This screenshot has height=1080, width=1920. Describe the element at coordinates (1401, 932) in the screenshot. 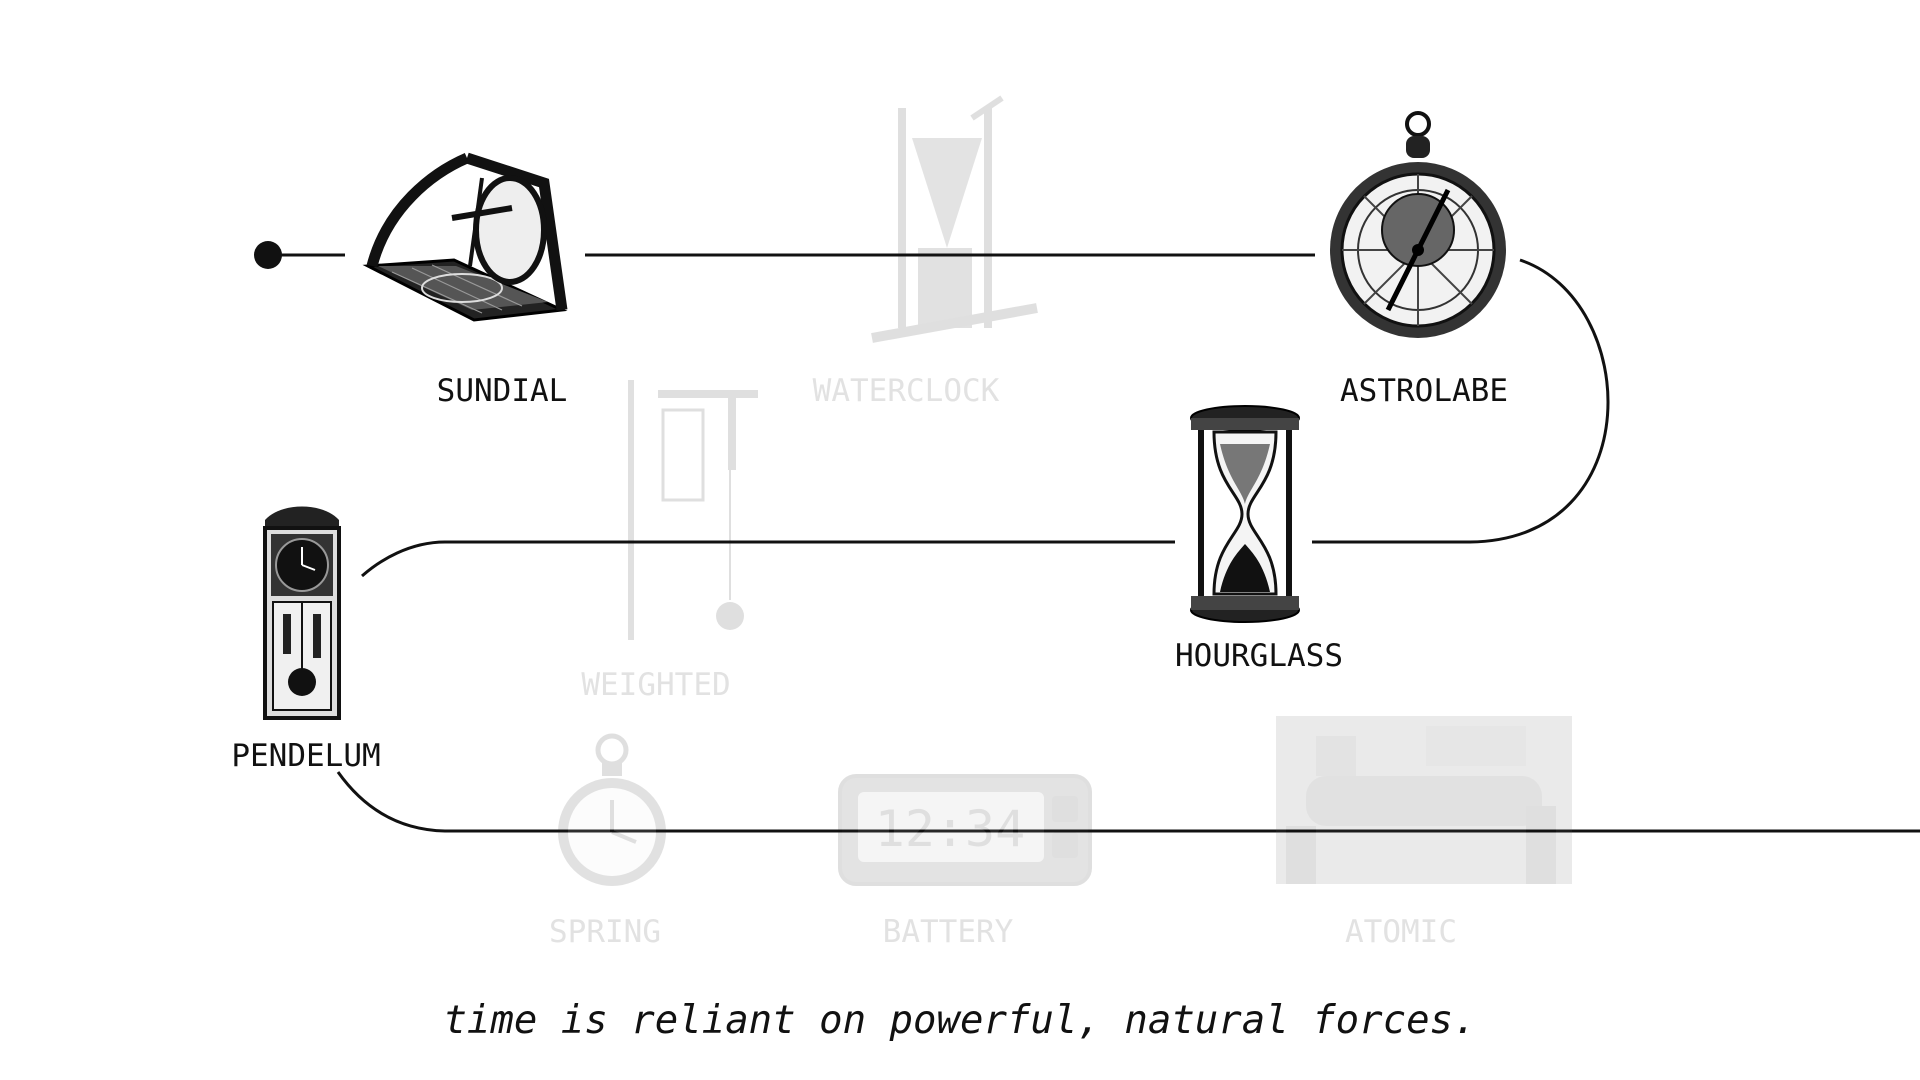

I see `station-label-atomic: ATOMIC` at that location.